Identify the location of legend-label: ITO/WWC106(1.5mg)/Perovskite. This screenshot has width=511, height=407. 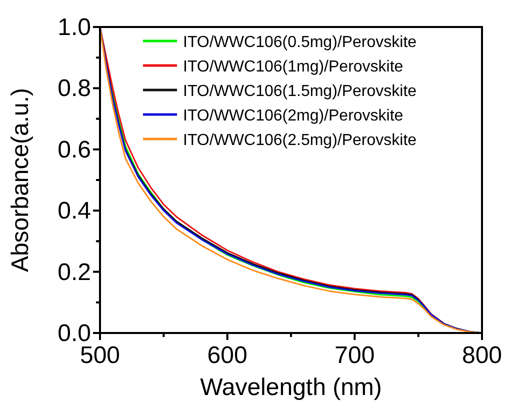
(300, 91).